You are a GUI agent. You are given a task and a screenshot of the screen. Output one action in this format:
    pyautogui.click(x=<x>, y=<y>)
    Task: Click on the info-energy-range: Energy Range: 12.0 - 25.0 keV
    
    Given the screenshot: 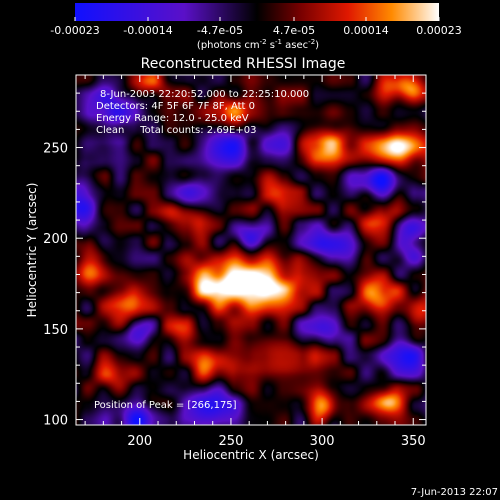 What is the action you would take?
    pyautogui.click(x=172, y=118)
    